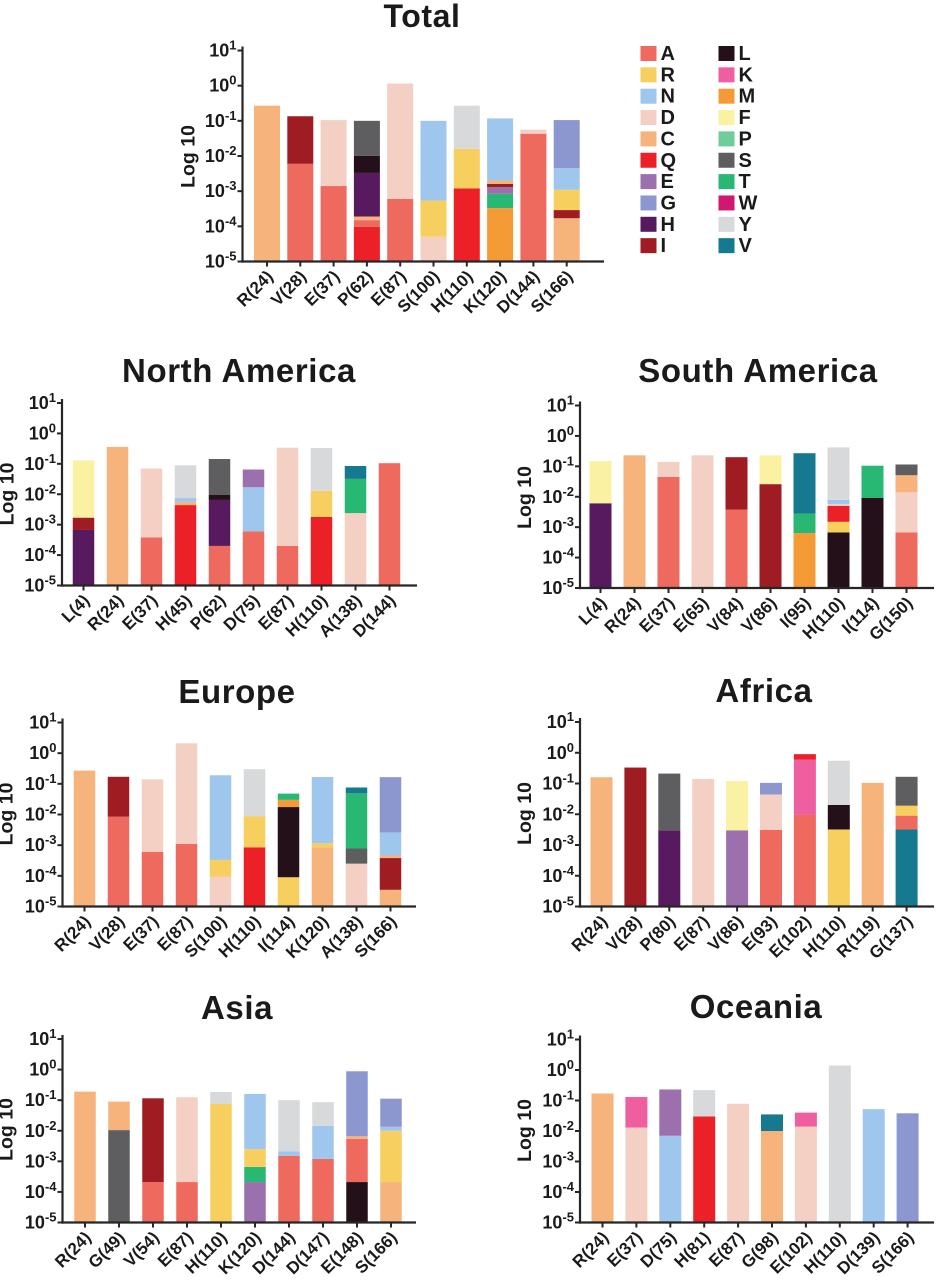  Describe the element at coordinates (667, 182) in the screenshot. I see `svg-text: E` at that location.